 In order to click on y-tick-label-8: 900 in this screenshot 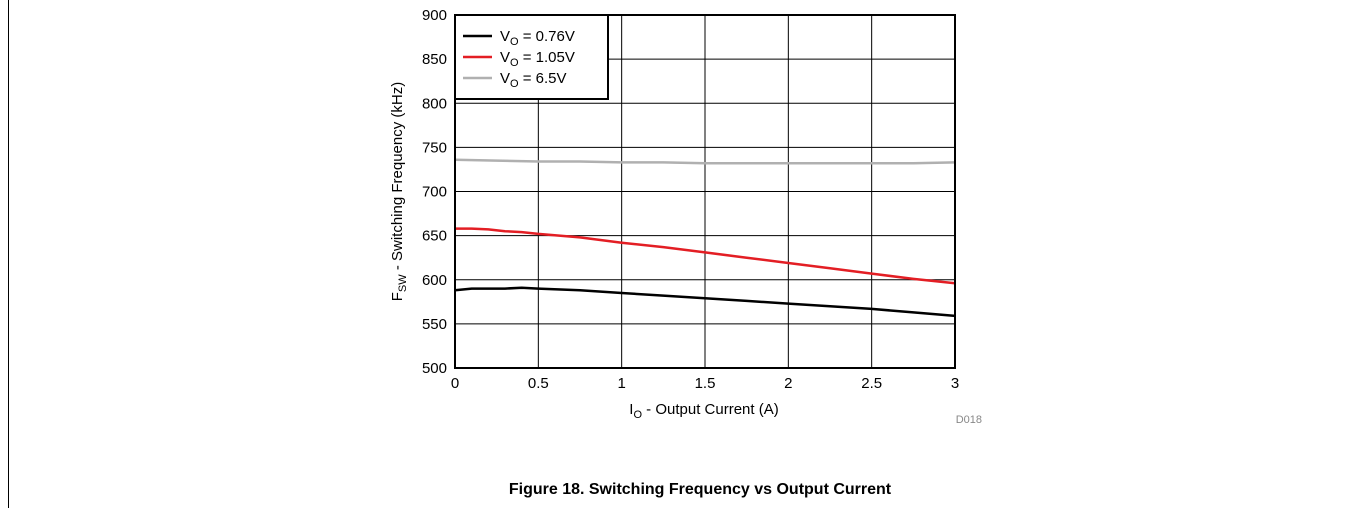, I will do `click(434, 15)`.